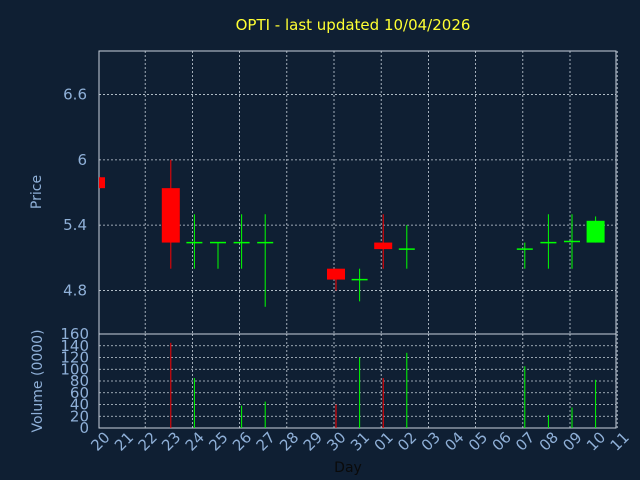  Describe the element at coordinates (383, 385) in the screenshot. I see `volume-bars` at that location.